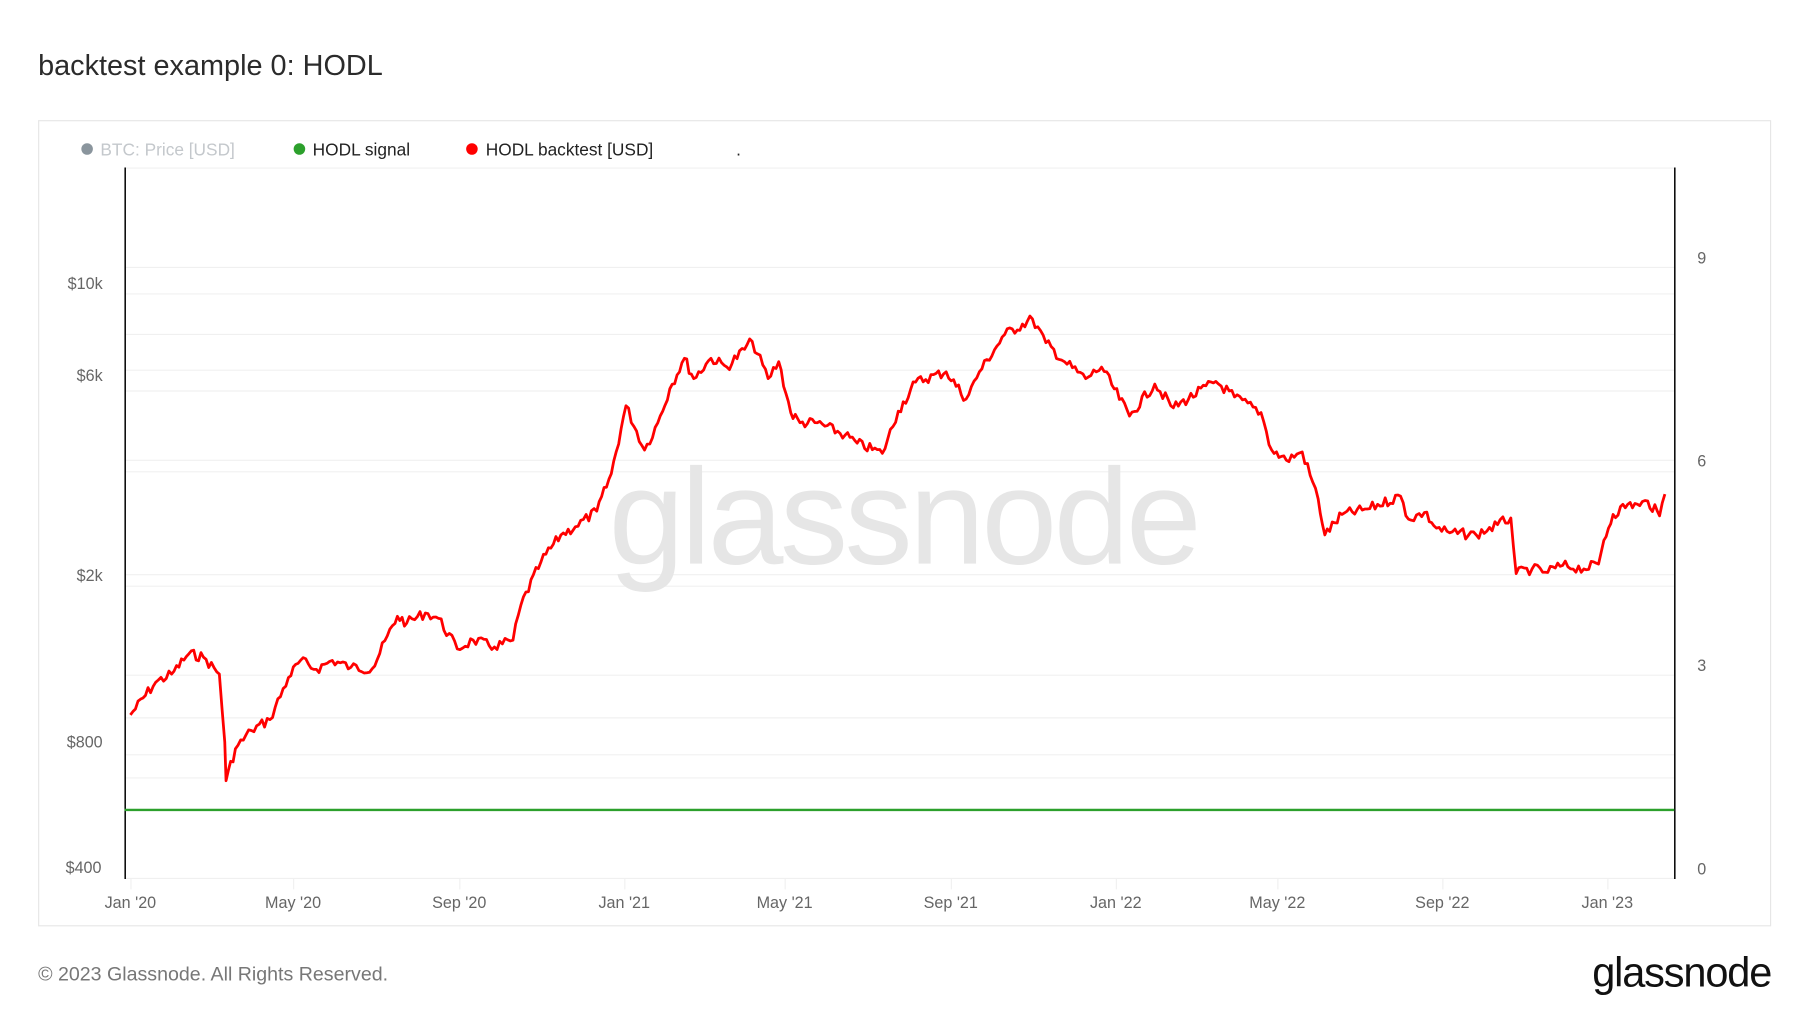 The height and width of the screenshot is (1013, 1800). Describe the element at coordinates (293, 903) in the screenshot. I see `x-axis-tick: May '20` at that location.